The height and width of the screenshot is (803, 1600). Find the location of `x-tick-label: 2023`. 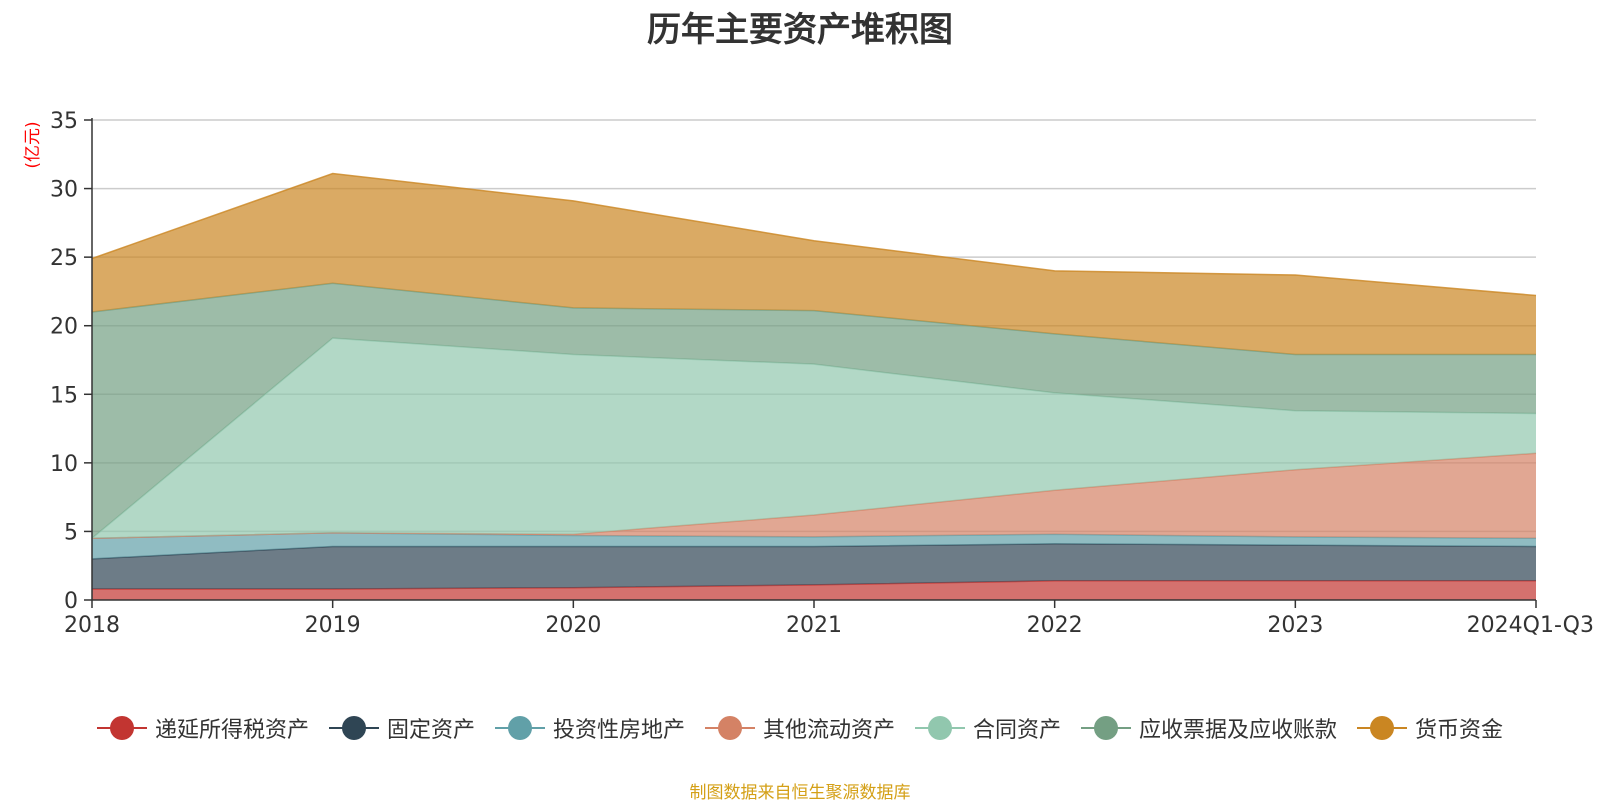

x-tick-label: 2023 is located at coordinates (1295, 625).